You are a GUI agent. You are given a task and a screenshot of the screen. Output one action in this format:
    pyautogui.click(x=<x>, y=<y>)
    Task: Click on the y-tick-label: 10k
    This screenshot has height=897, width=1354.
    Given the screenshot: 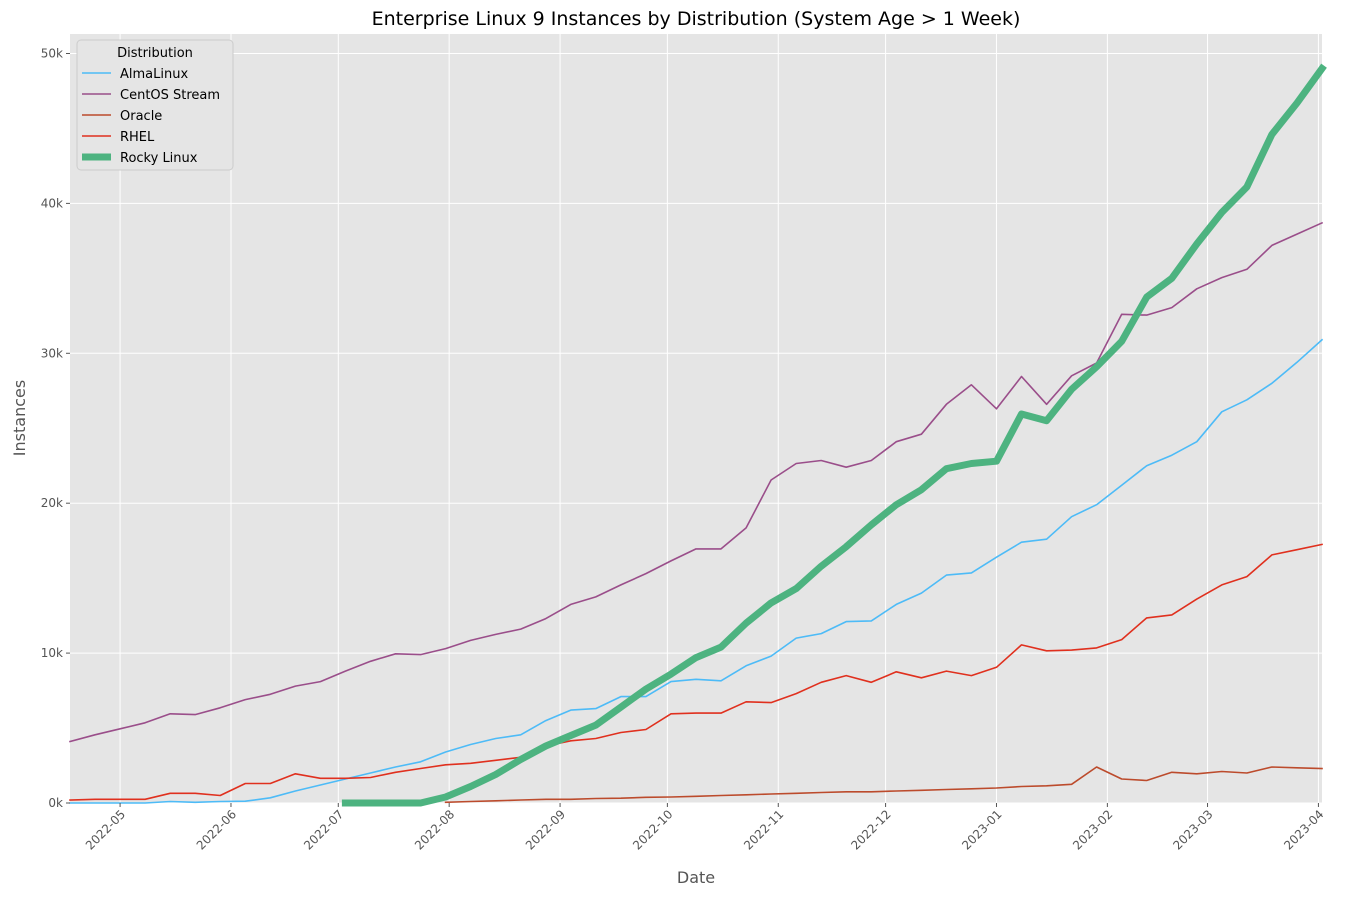 What is the action you would take?
    pyautogui.click(x=52, y=653)
    